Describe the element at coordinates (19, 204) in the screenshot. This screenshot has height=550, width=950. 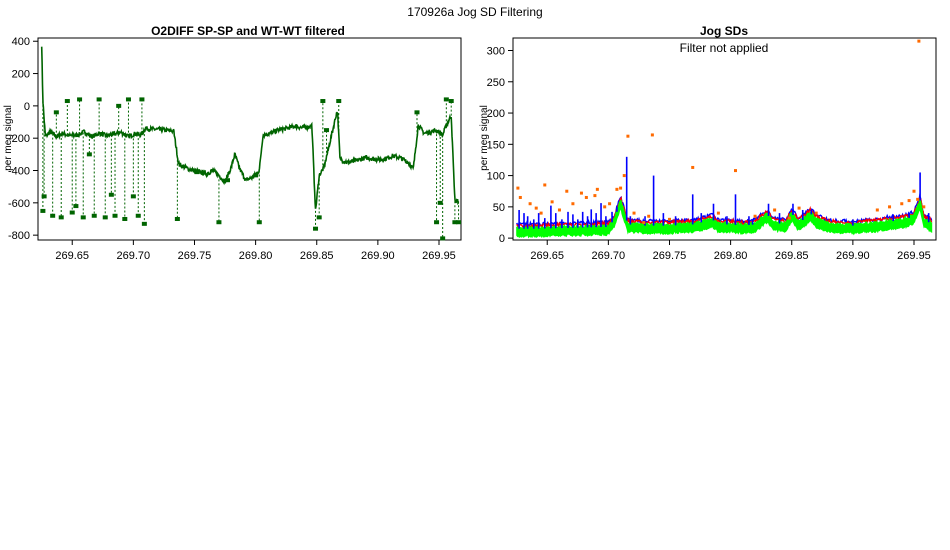
I see `o2diff-y-tick-label: -600` at that location.